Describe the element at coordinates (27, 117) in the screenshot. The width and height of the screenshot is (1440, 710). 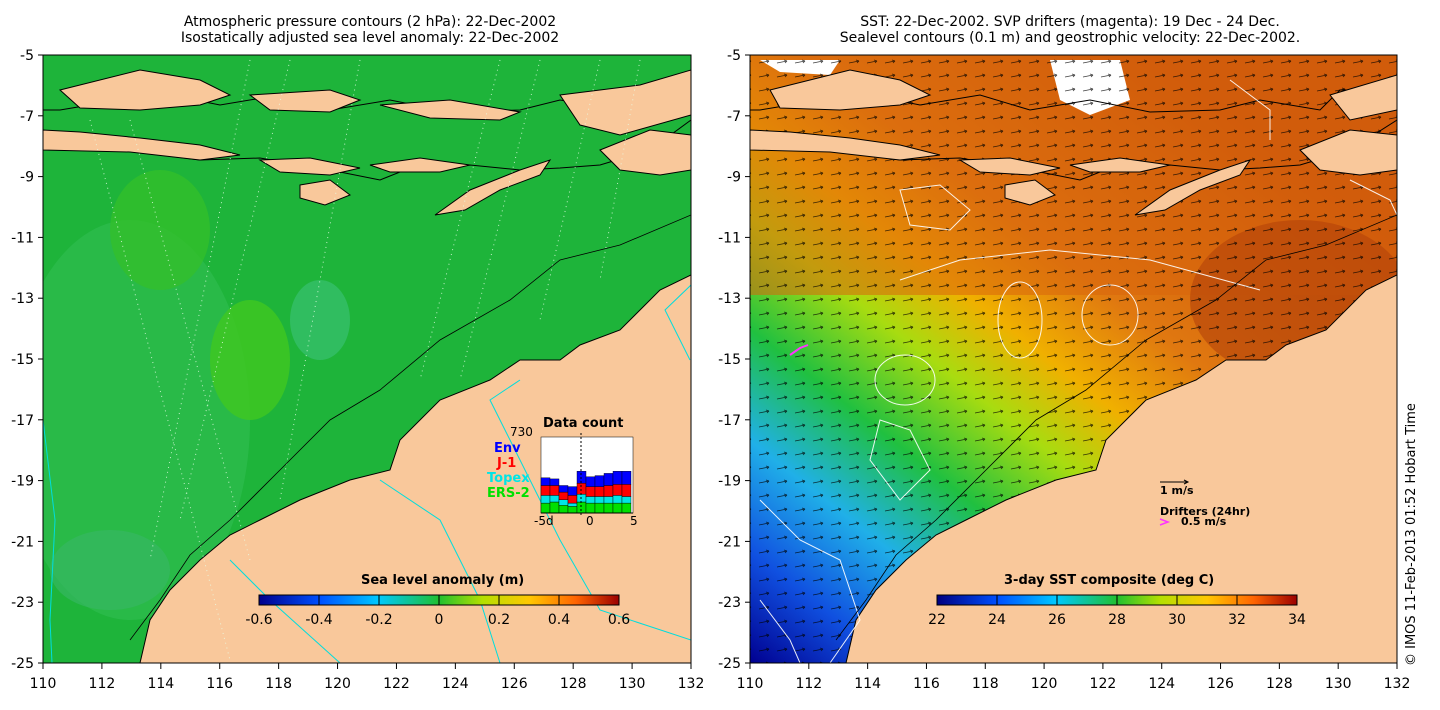
I see `left-lat-tick-label: -7` at that location.